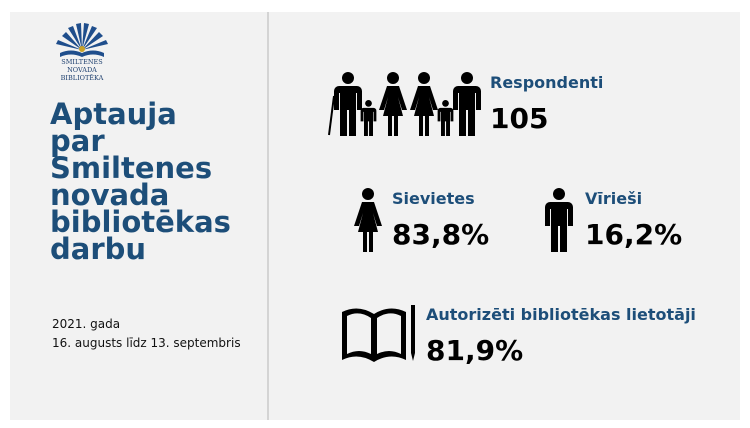 This screenshot has height=428, width=750. I want to click on stat-label: Autorizēti bibliotēkas lietotāji, so click(561, 314).